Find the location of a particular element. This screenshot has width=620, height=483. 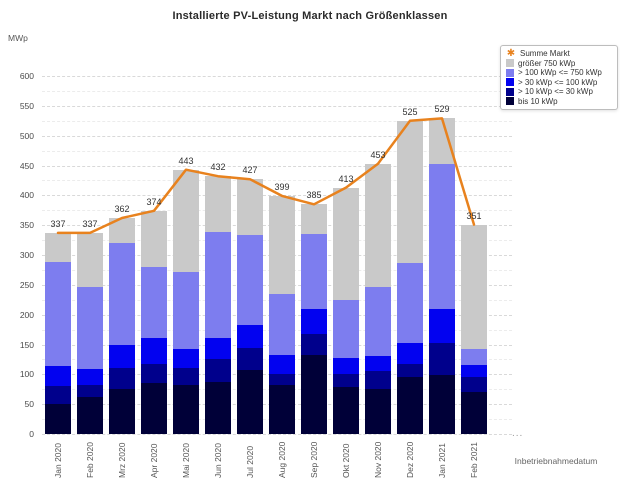

bar-value-label-feb-2021: 351 is located at coordinates (474, 215).